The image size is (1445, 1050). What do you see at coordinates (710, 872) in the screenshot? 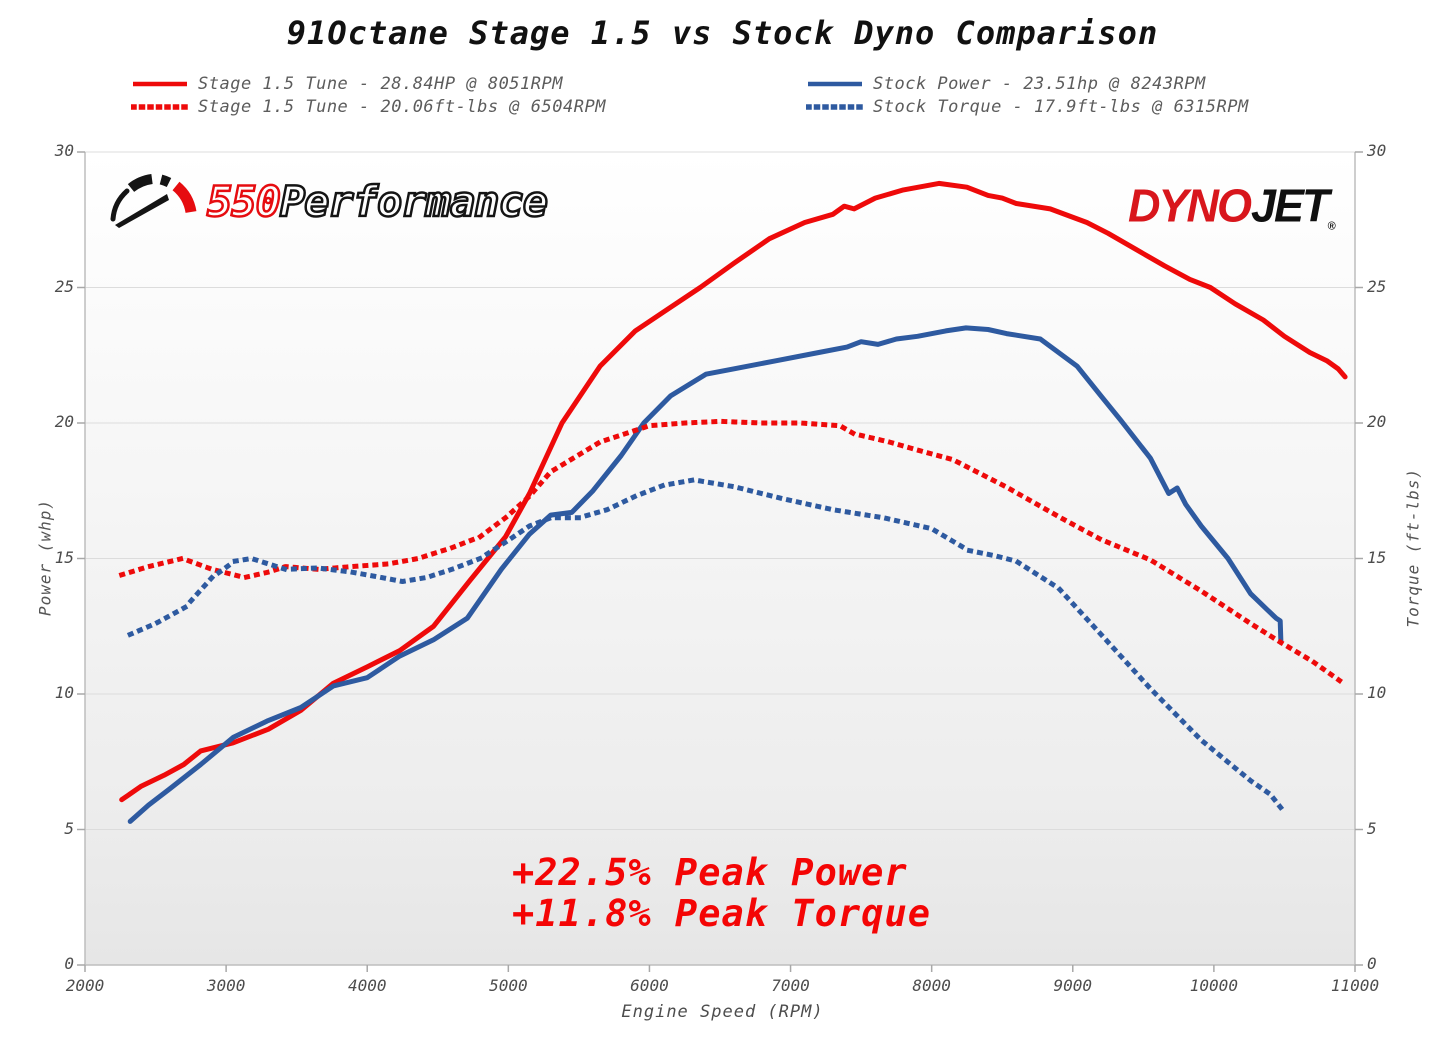
I see `peak-power-gain: +22.5% Peak Power` at bounding box center [710, 872].